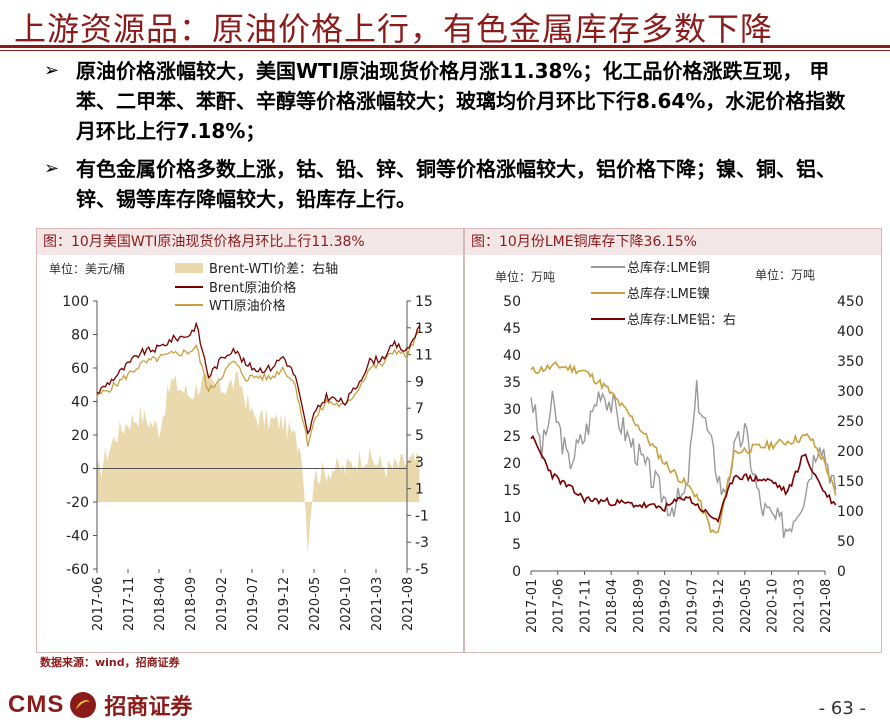 Image resolution: width=890 pixels, height=726 pixels. What do you see at coordinates (422, 543) in the screenshot?
I see `y2-tick-label: -3` at bounding box center [422, 543].